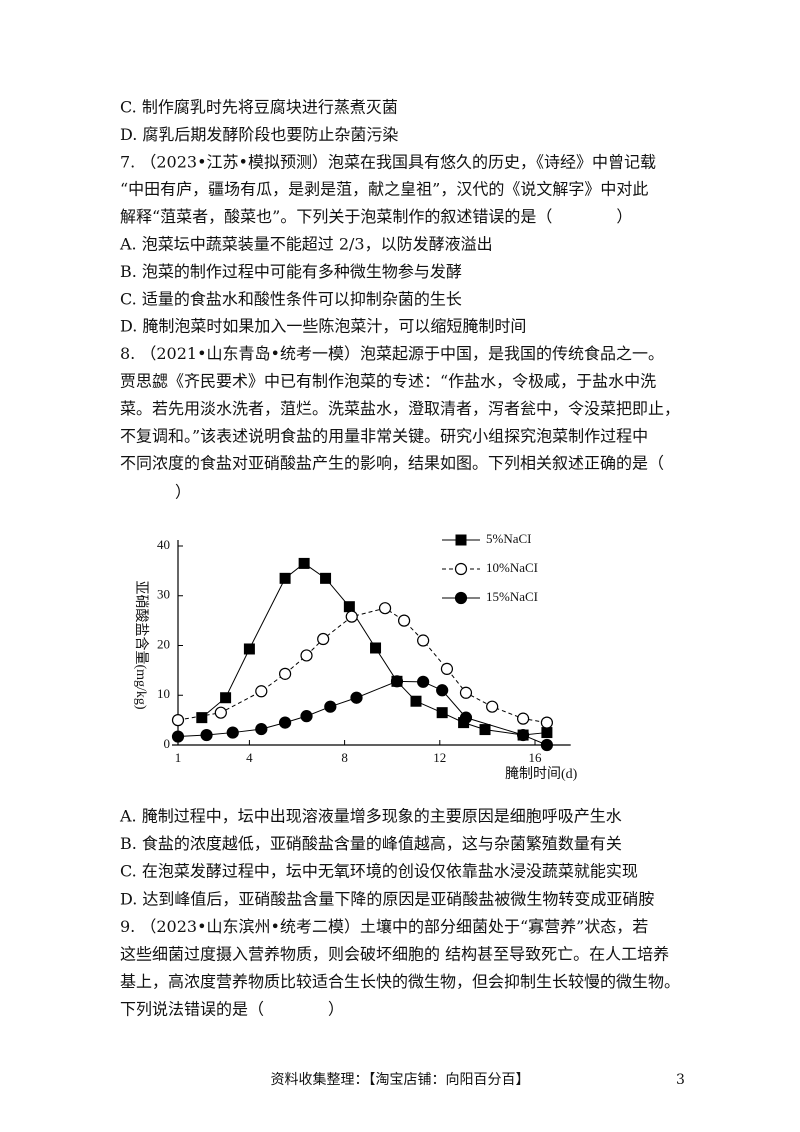 The height and width of the screenshot is (1132, 800). Describe the element at coordinates (141, 644) in the screenshot. I see `y-axis-label: 亚硝酸盐含量(mg/kg)` at that location.